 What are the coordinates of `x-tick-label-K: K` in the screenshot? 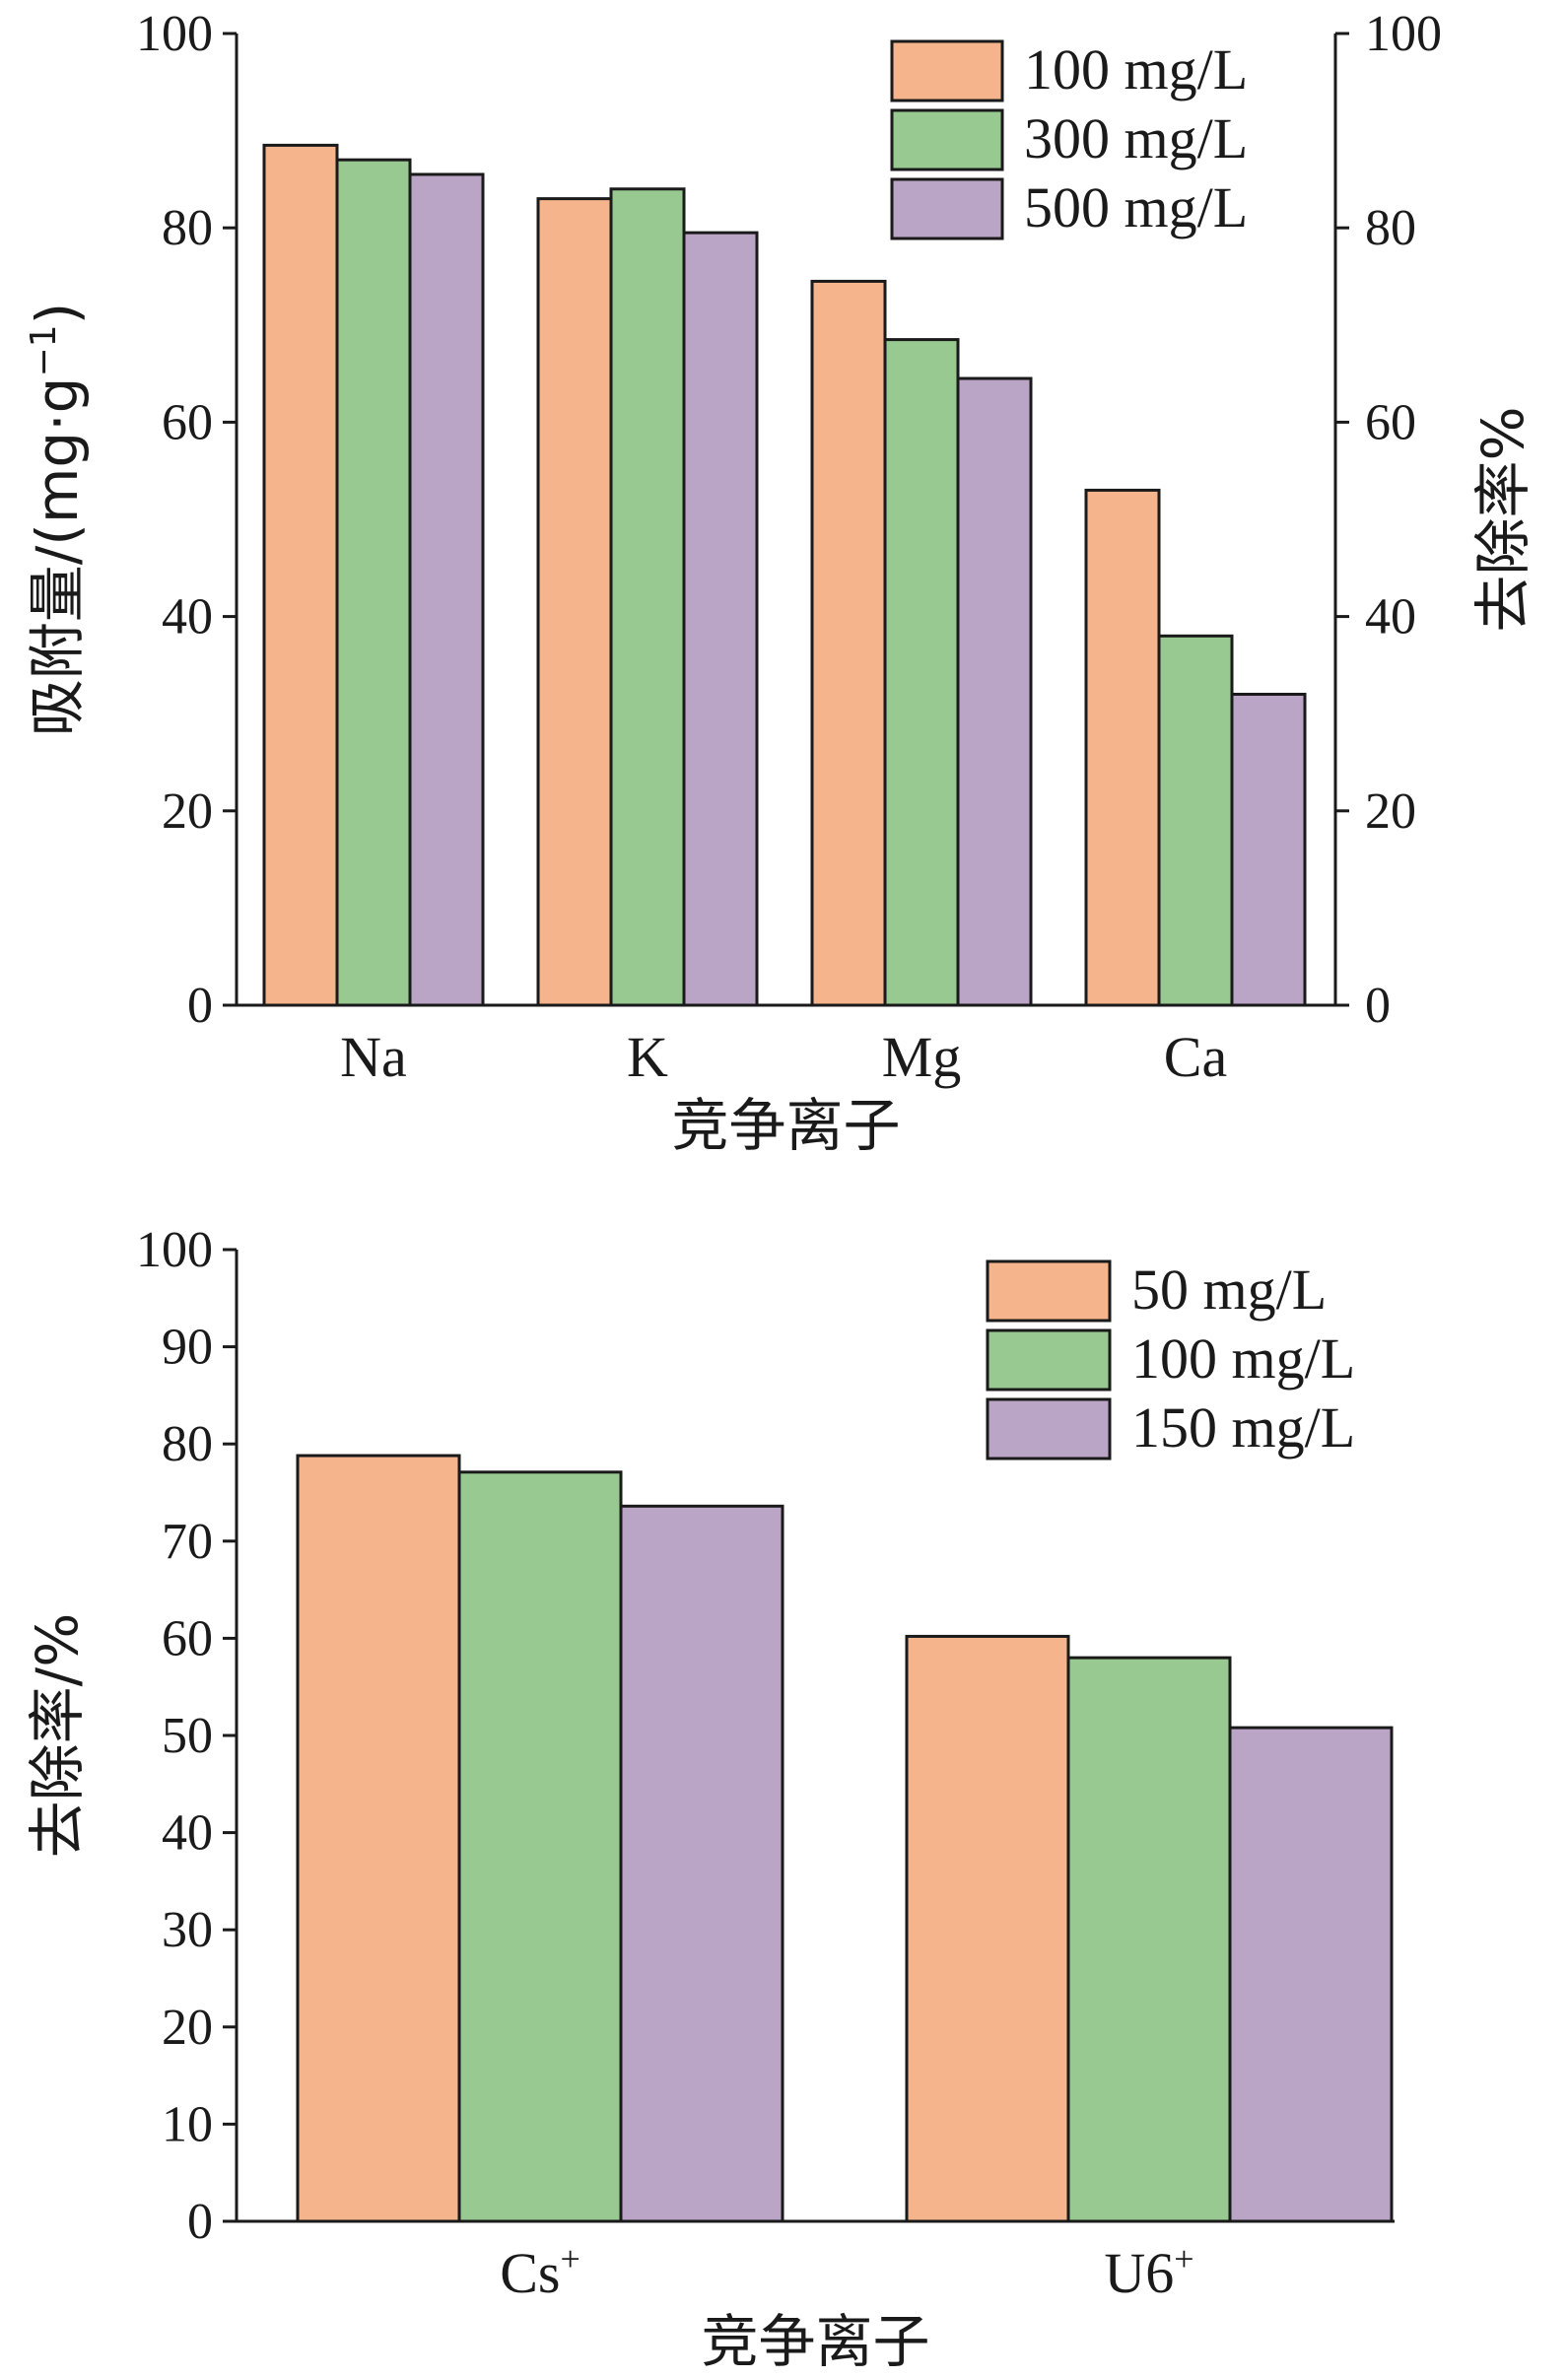 It's located at (647, 1057).